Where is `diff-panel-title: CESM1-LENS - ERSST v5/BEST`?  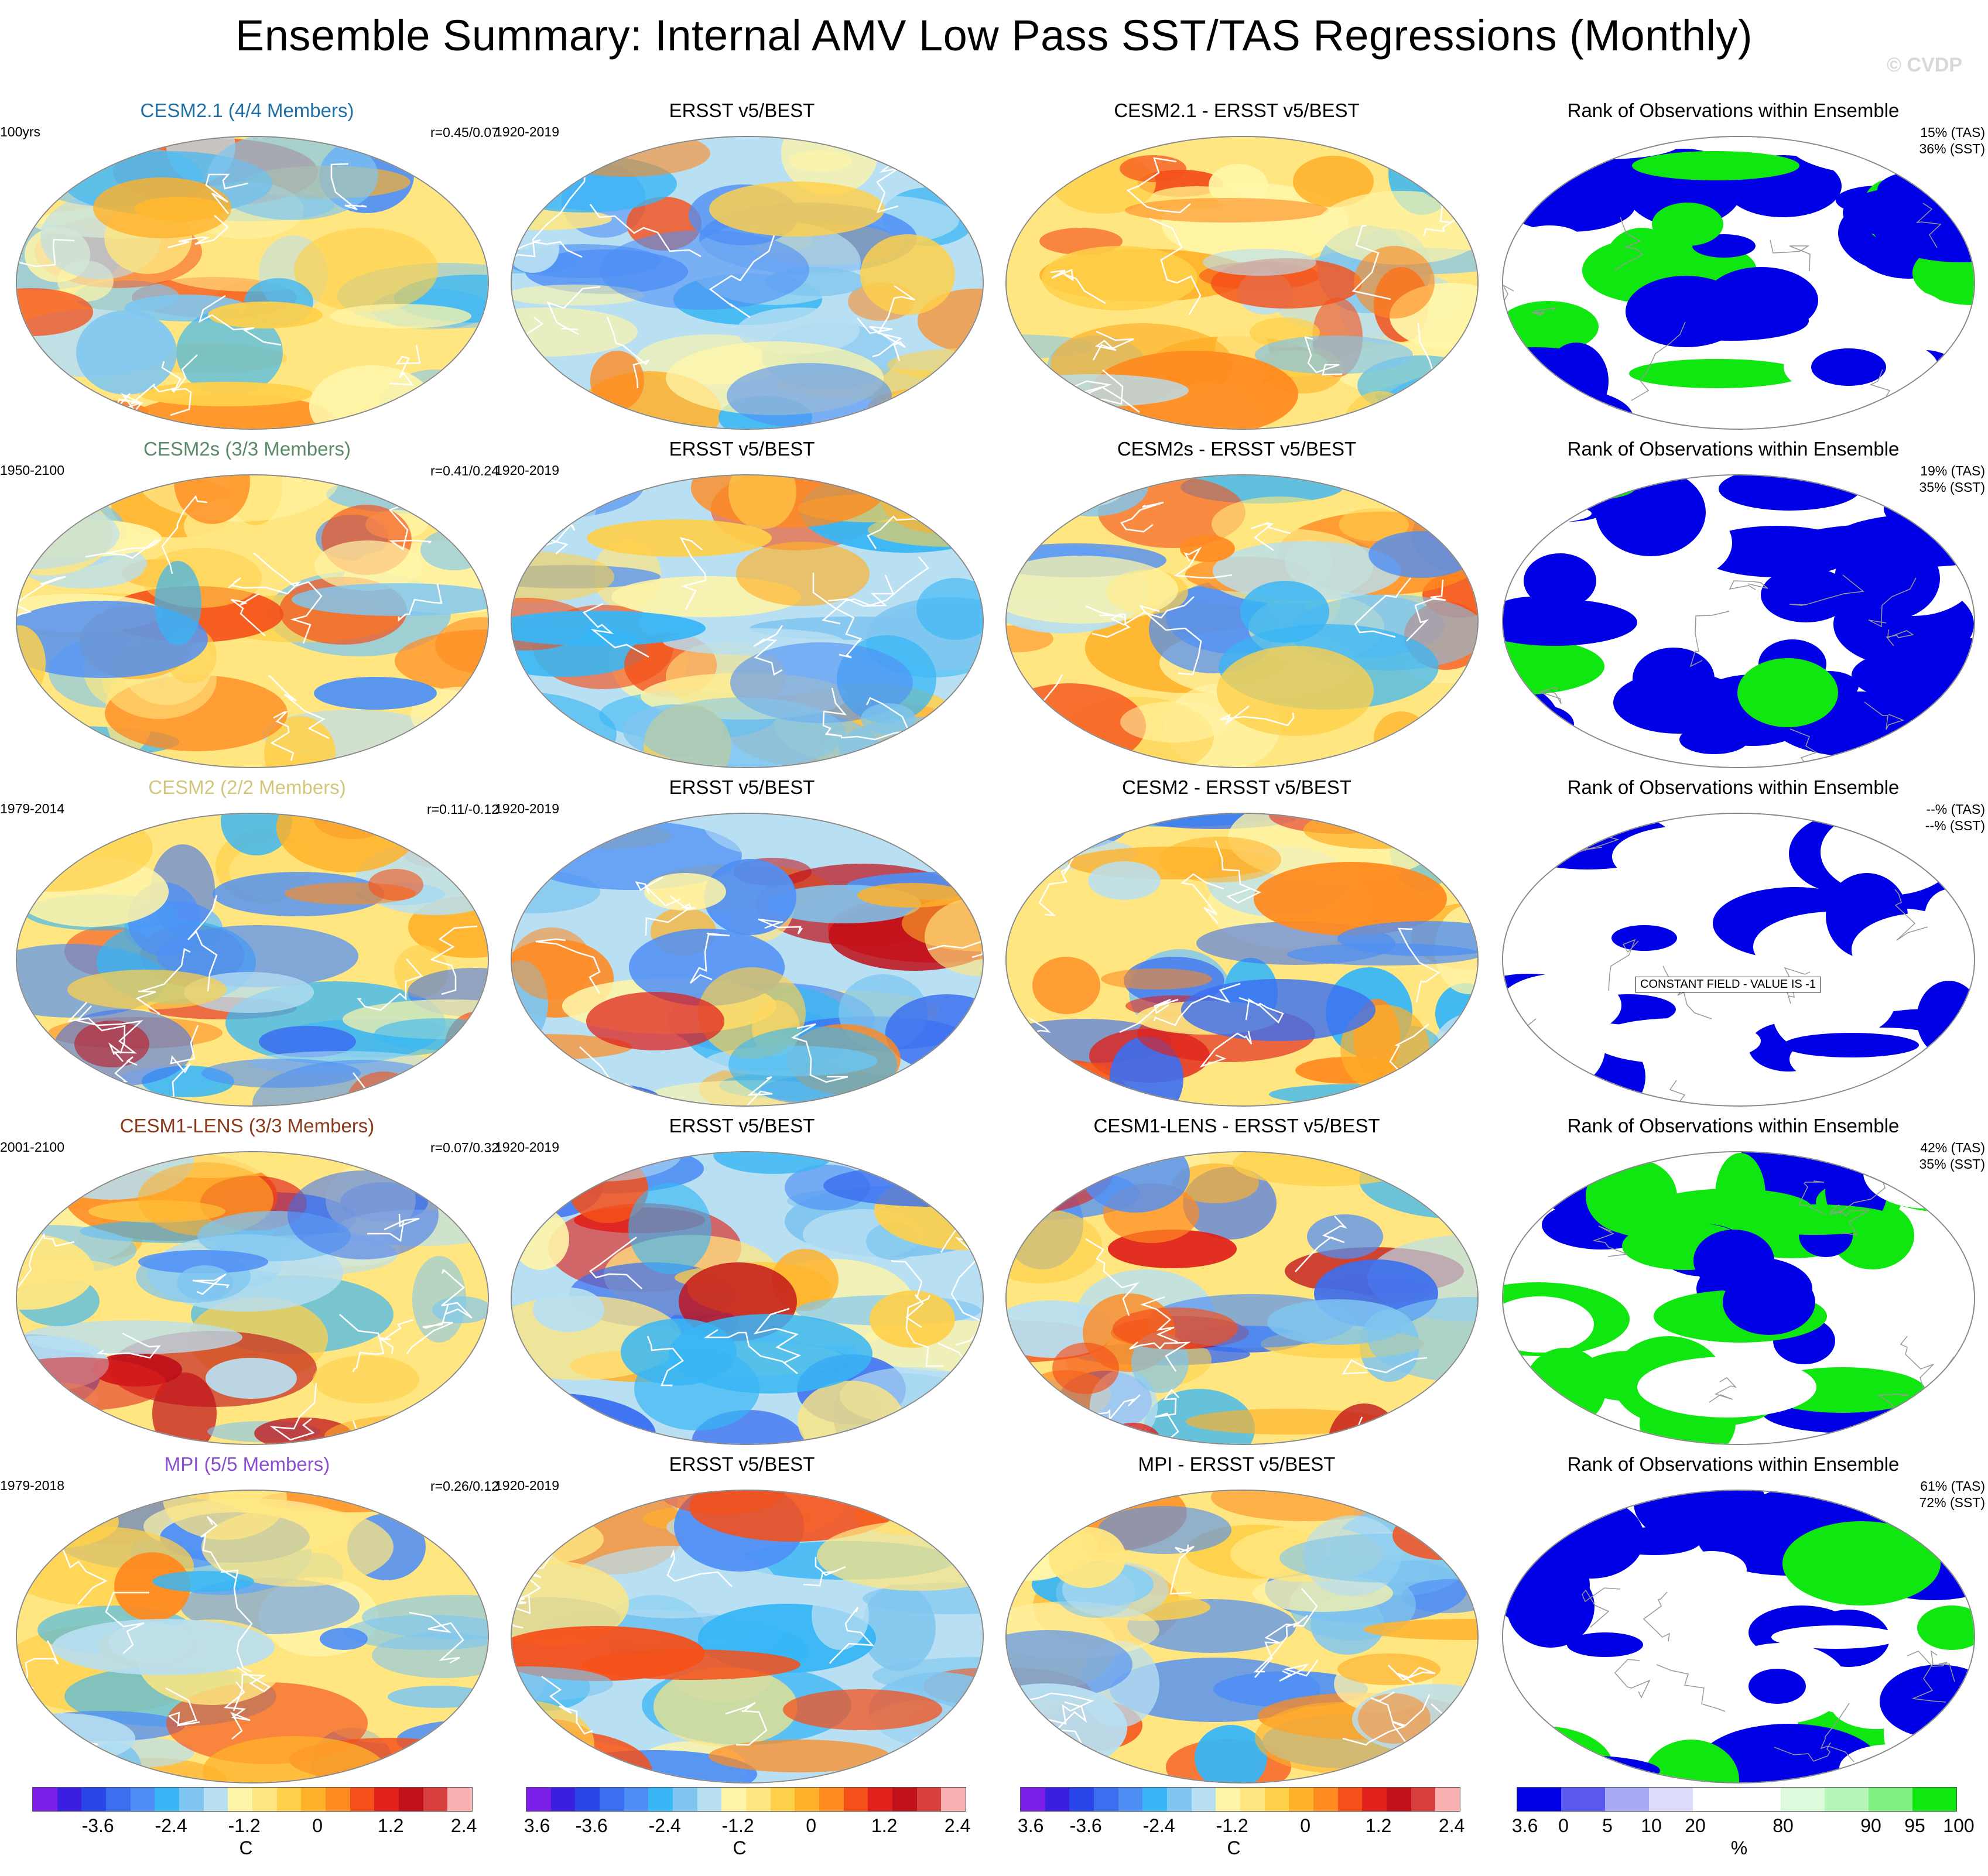
diff-panel-title: CESM1-LENS - ERSST v5/BEST is located at coordinates (1236, 1125).